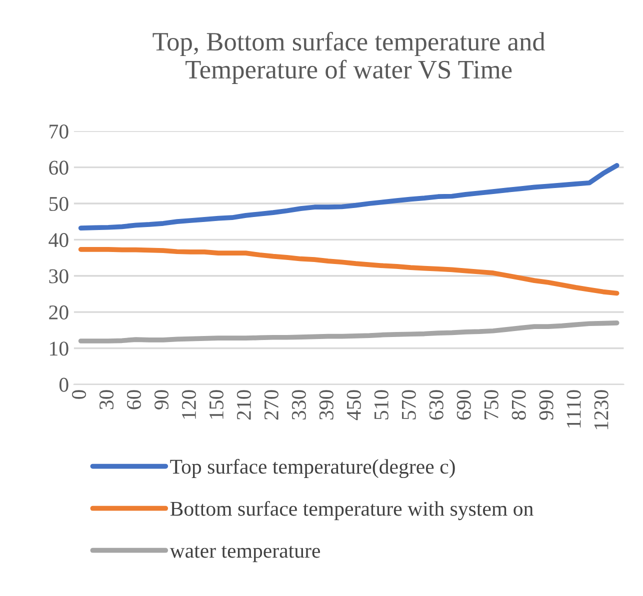 Image resolution: width=643 pixels, height=596 pixels. What do you see at coordinates (134, 400) in the screenshot?
I see `x-tick-label: 60` at bounding box center [134, 400].